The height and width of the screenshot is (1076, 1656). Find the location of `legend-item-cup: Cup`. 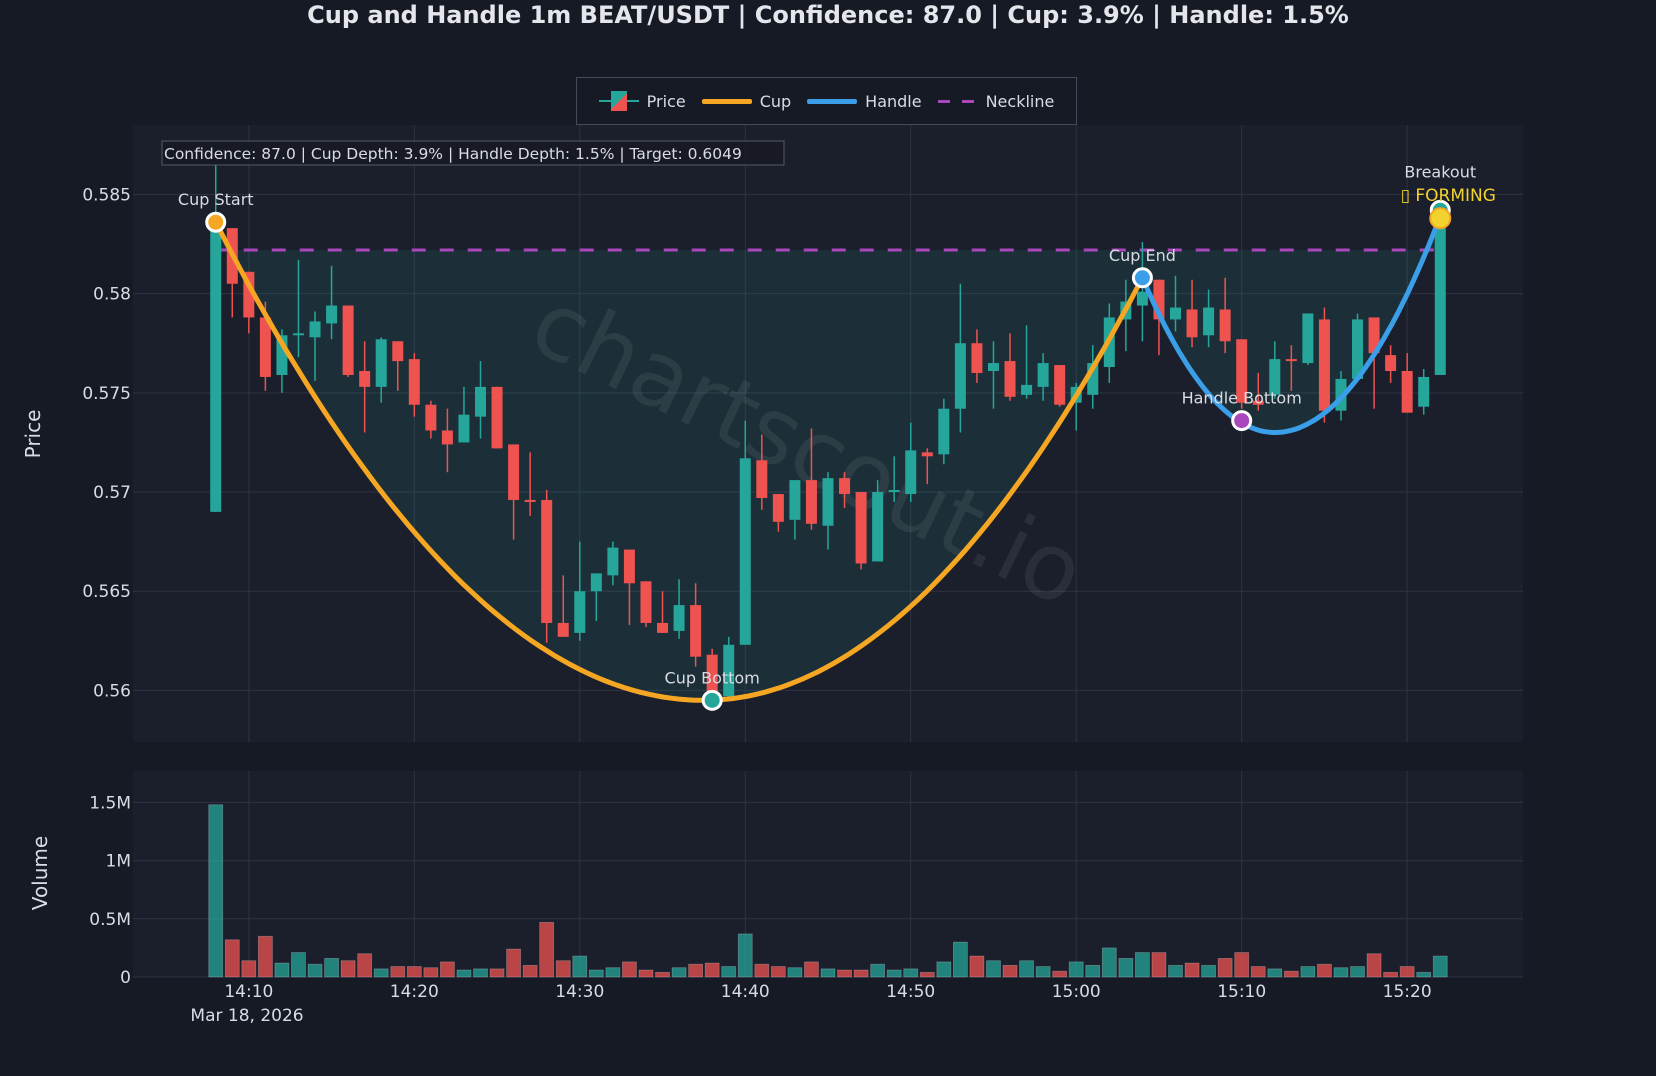

legend-item-cup: Cup is located at coordinates (746, 101).